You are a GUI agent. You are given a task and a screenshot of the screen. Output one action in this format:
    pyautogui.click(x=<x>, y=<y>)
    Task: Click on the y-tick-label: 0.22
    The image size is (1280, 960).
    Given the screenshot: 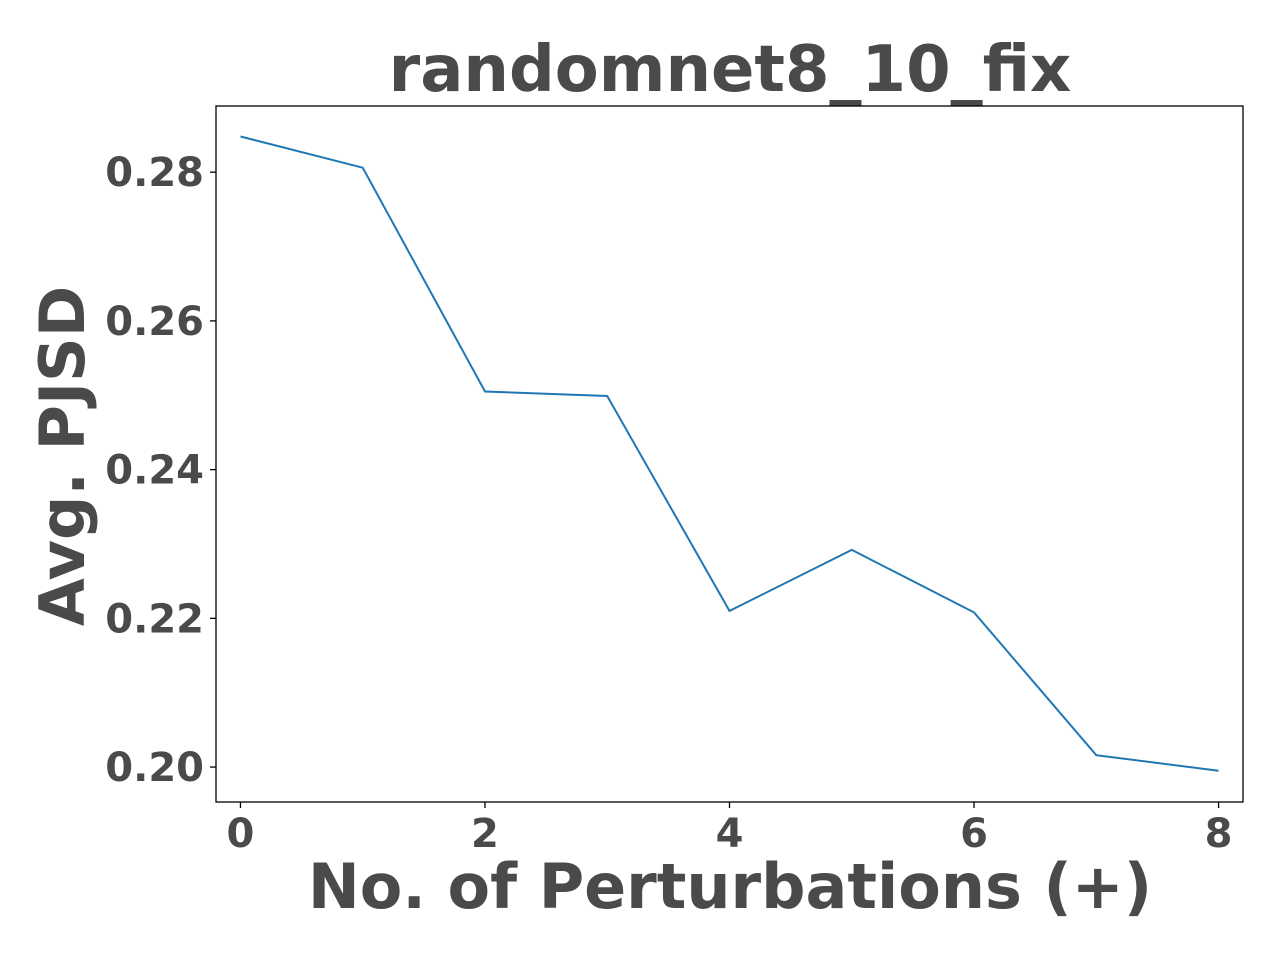 What is the action you would take?
    pyautogui.click(x=154, y=619)
    